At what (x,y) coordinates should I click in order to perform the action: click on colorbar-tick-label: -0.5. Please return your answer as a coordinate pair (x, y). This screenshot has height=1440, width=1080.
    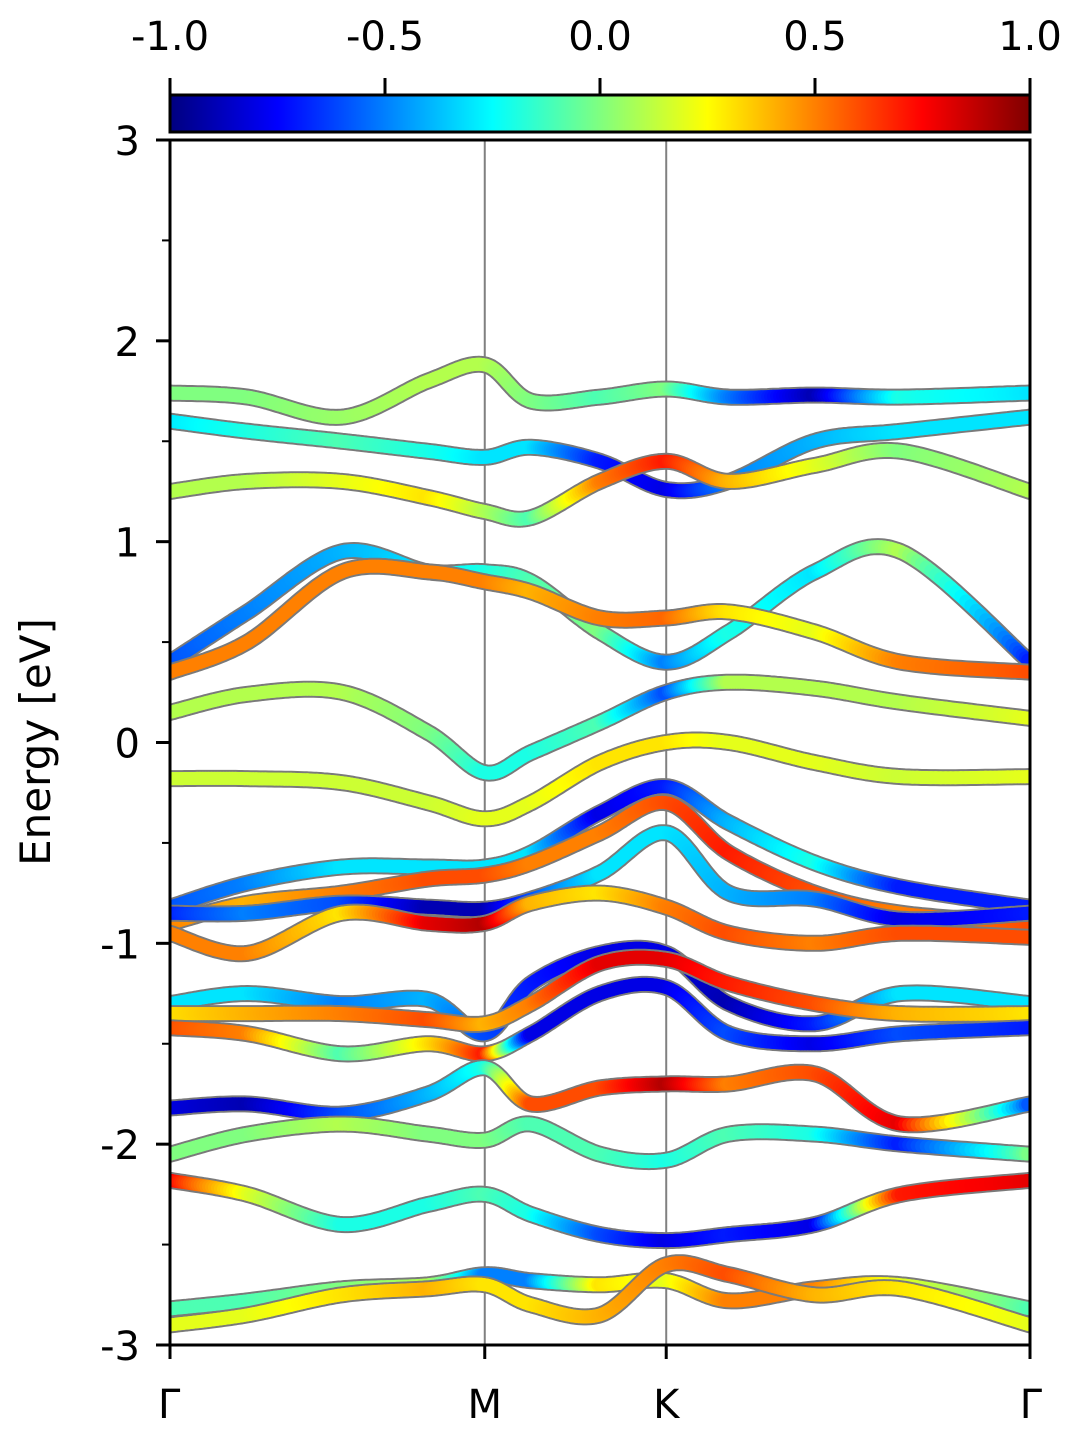
    Looking at the image, I should click on (385, 37).